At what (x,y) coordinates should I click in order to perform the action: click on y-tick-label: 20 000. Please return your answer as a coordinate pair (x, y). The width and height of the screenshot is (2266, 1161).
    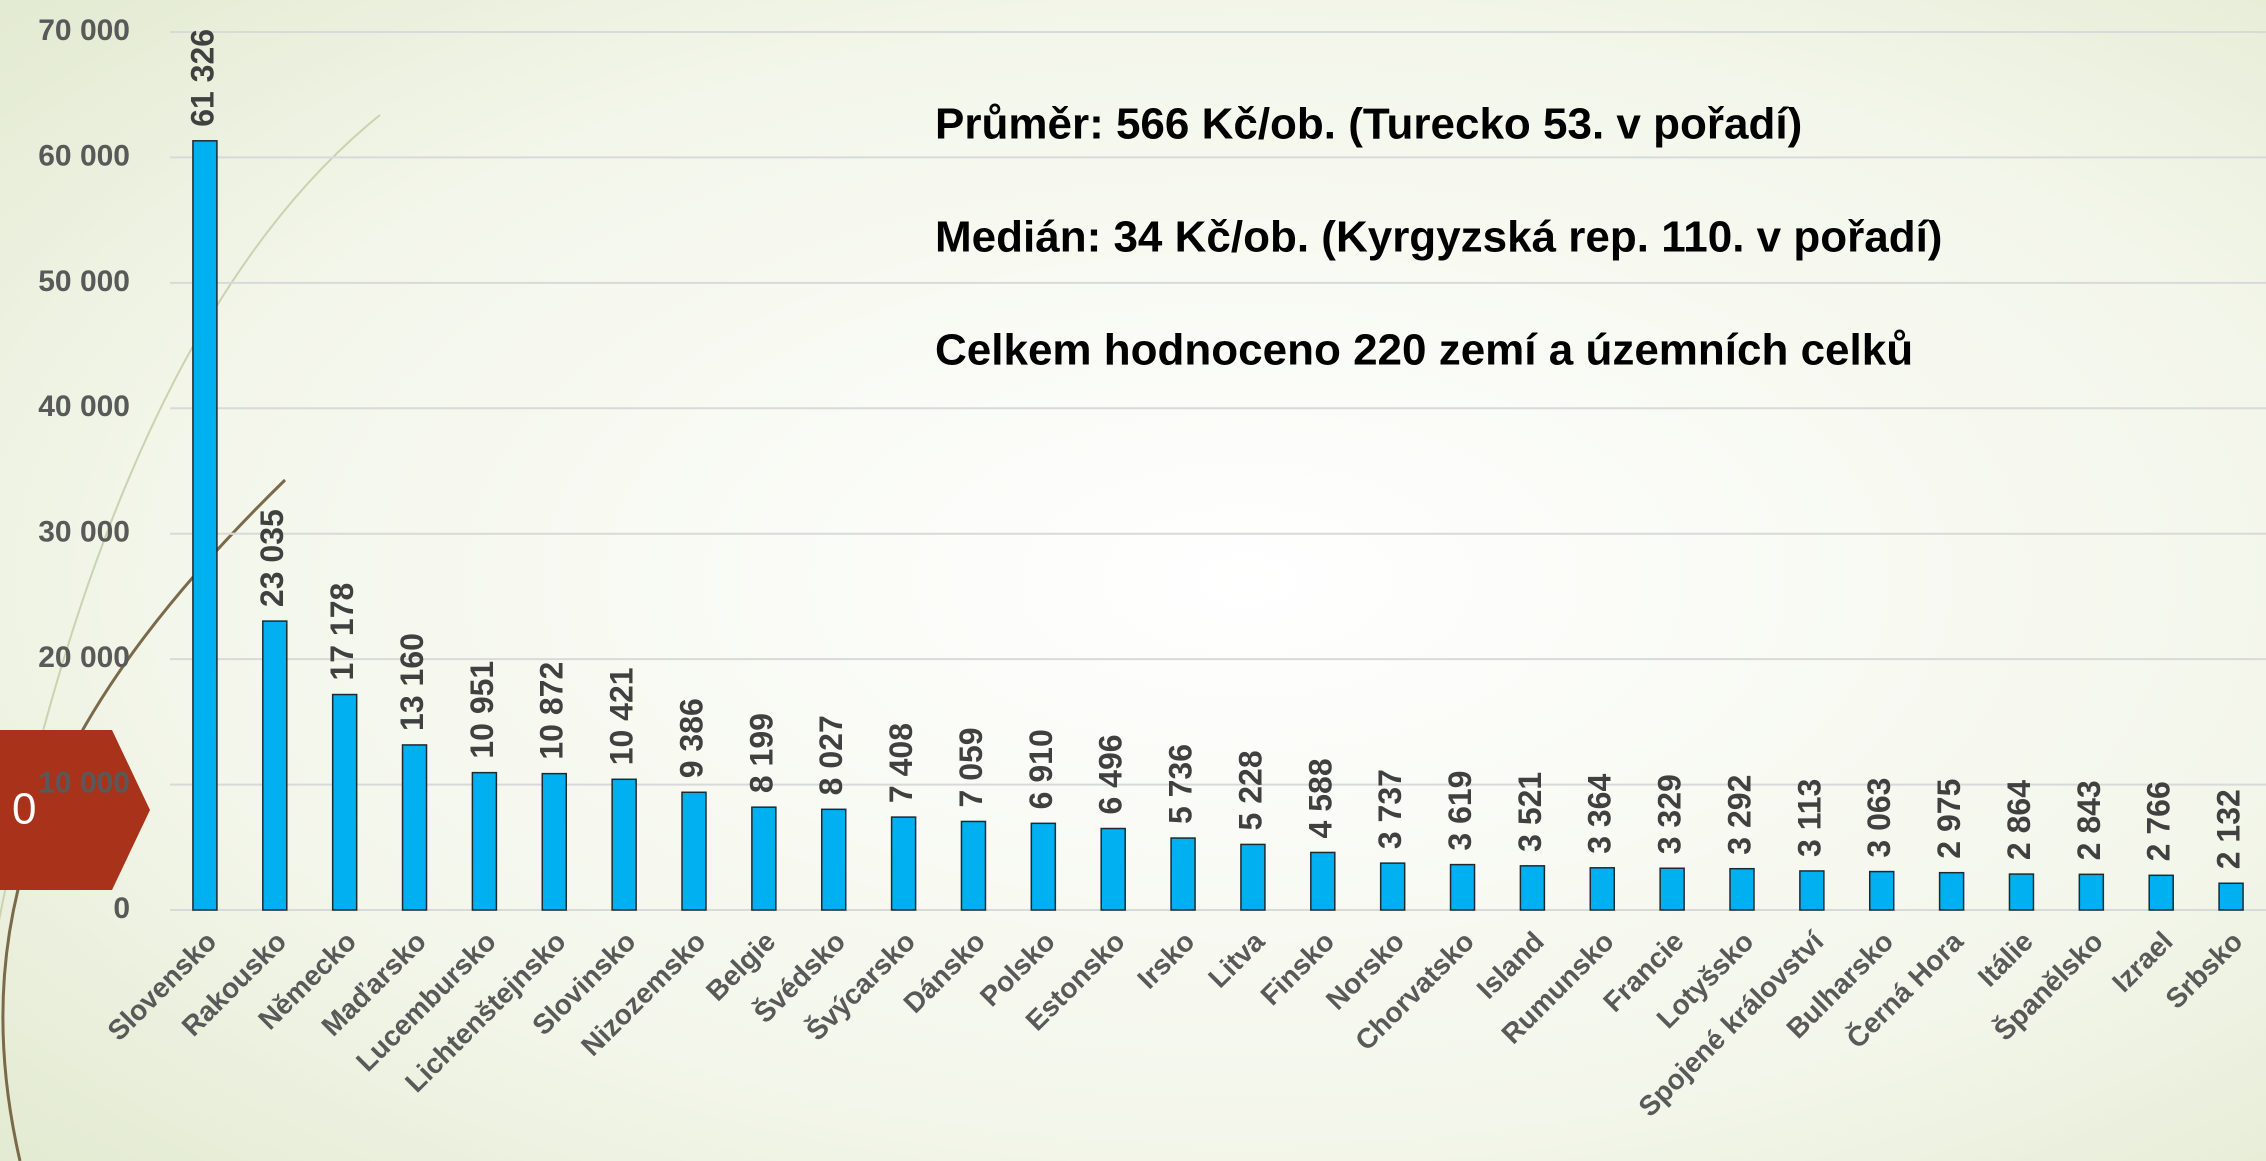
    Looking at the image, I should click on (84, 657).